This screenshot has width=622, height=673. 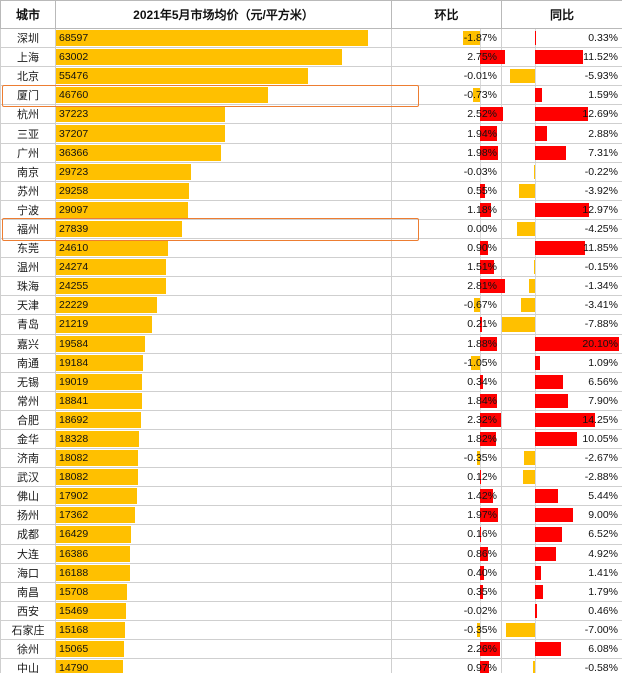 I want to click on cell-yoy: -4.25%, so click(x=561, y=229).